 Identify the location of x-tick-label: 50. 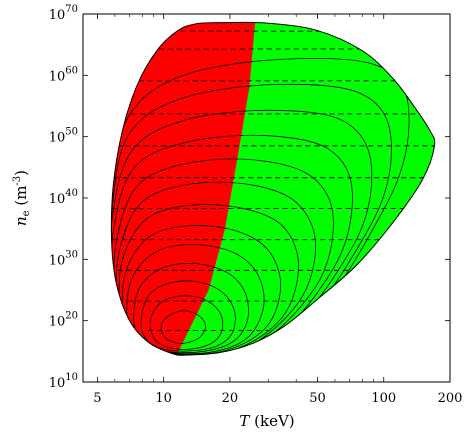
(317, 398).